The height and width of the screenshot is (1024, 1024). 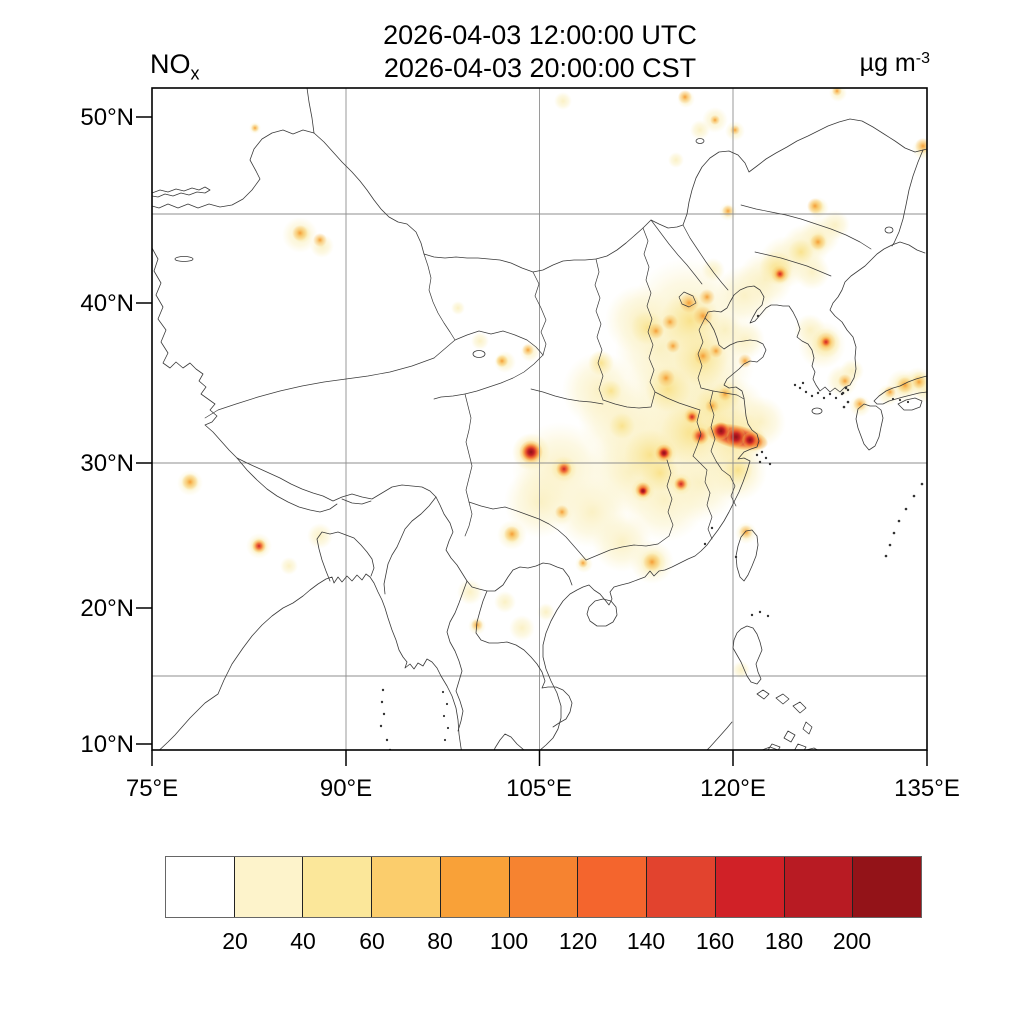 What do you see at coordinates (372, 941) in the screenshot?
I see `colorbar-tick-label: 60` at bounding box center [372, 941].